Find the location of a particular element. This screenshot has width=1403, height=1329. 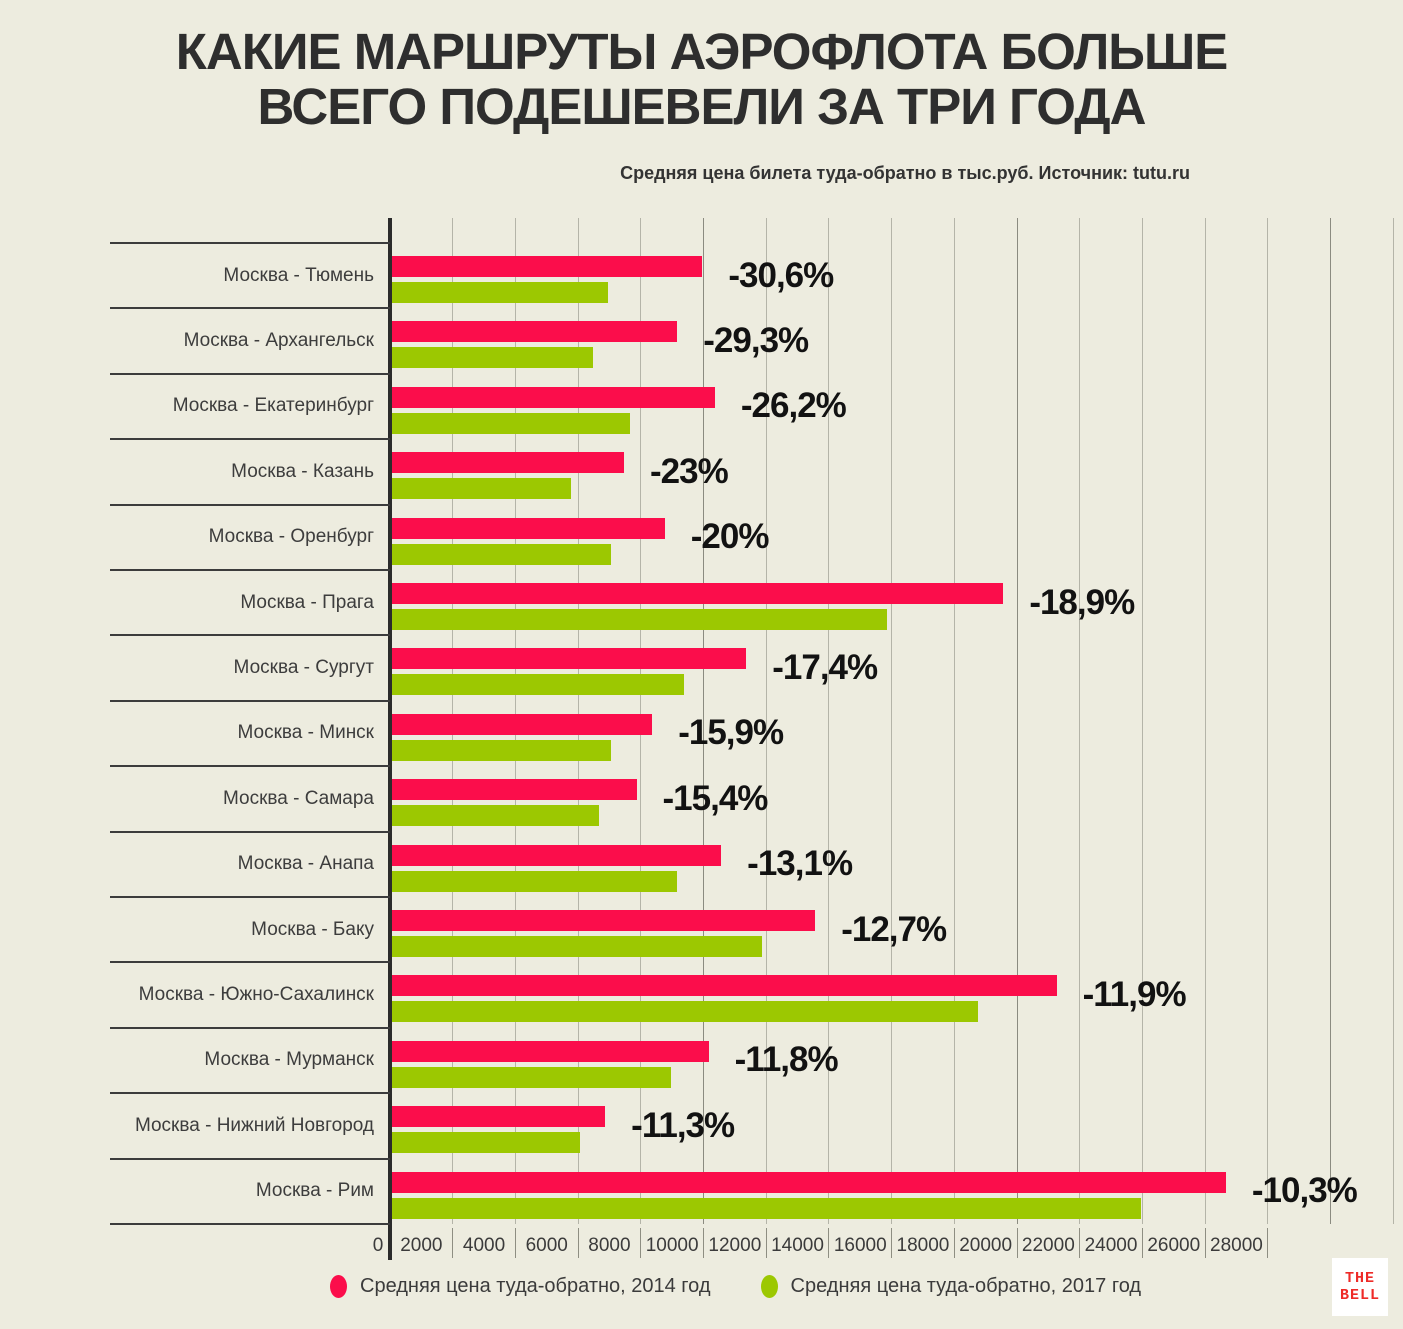

the-bell-logo: THE BELL is located at coordinates (1360, 1287).